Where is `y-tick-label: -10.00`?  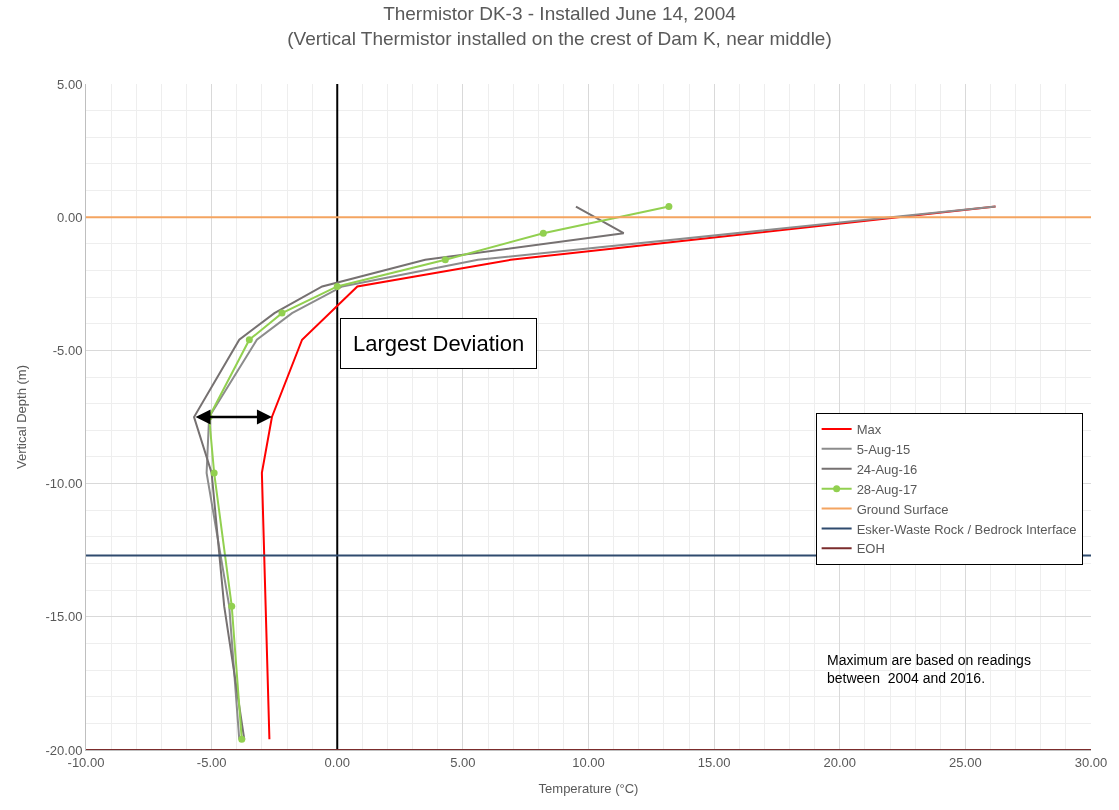
y-tick-label: -10.00 is located at coordinates (64, 484).